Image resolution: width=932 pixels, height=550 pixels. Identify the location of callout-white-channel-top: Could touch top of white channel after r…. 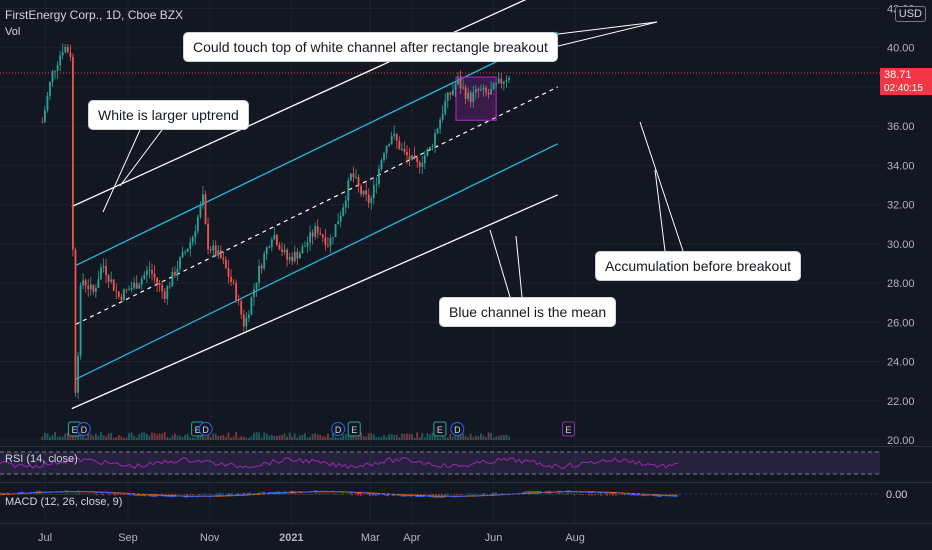
(370, 47).